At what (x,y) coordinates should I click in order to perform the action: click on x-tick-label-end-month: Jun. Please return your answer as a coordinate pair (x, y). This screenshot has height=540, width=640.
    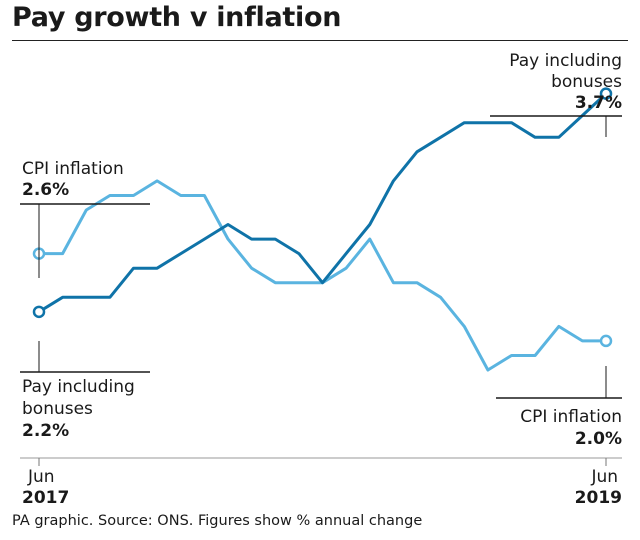
    Looking at the image, I should click on (604, 477).